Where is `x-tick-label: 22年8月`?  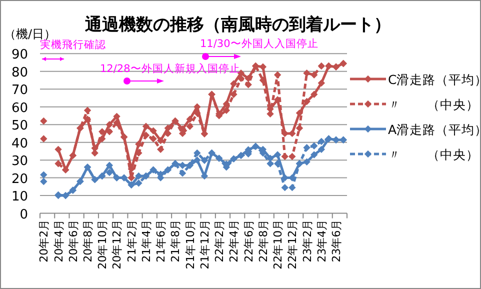 x-tick-label: 22年8月 is located at coordinates (263, 240).